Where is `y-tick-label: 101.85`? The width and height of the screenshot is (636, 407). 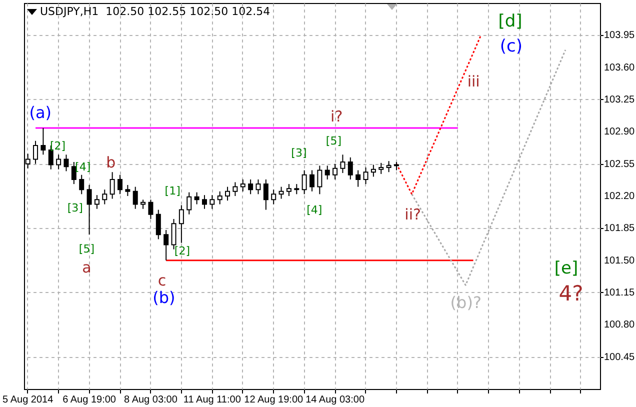 y-tick-label: 101.85 is located at coordinates (620, 228).